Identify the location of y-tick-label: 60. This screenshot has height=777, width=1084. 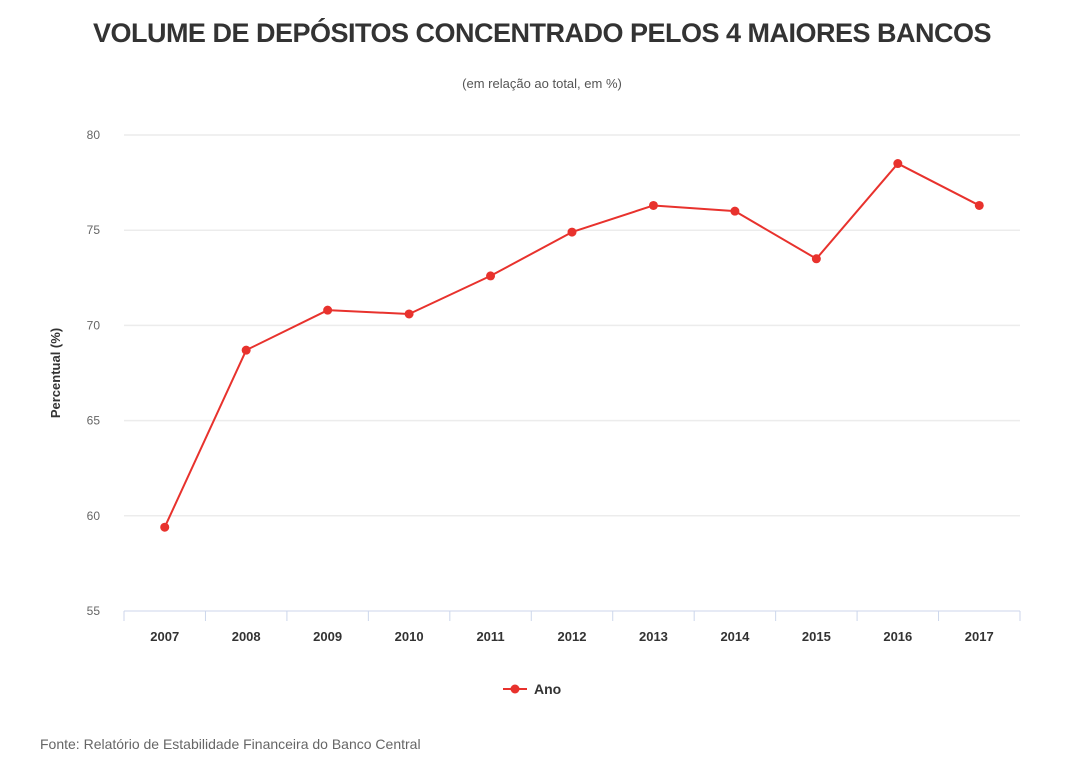
(94, 516).